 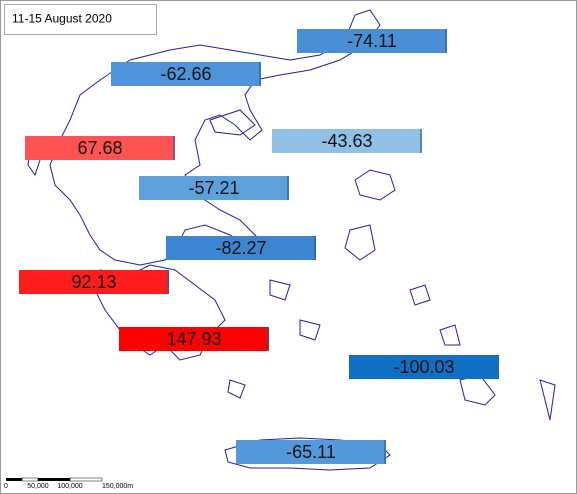 I want to click on scale-label: 50,000, so click(x=38, y=486).